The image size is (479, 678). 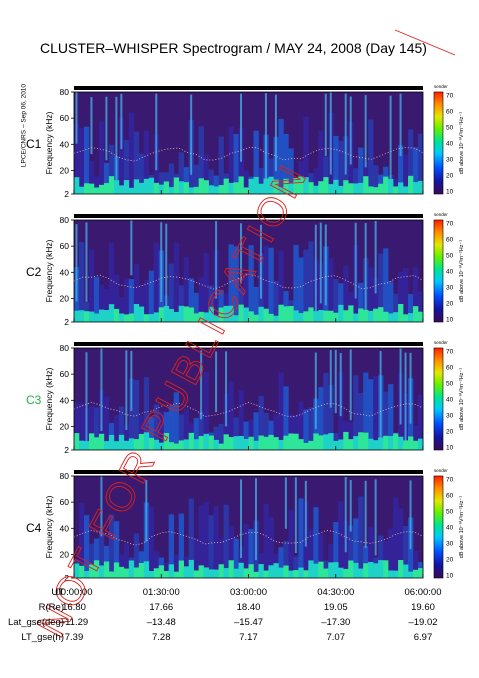 What do you see at coordinates (423, 622) in the screenshot?
I see `axis-row-value-lat: –19.02` at bounding box center [423, 622].